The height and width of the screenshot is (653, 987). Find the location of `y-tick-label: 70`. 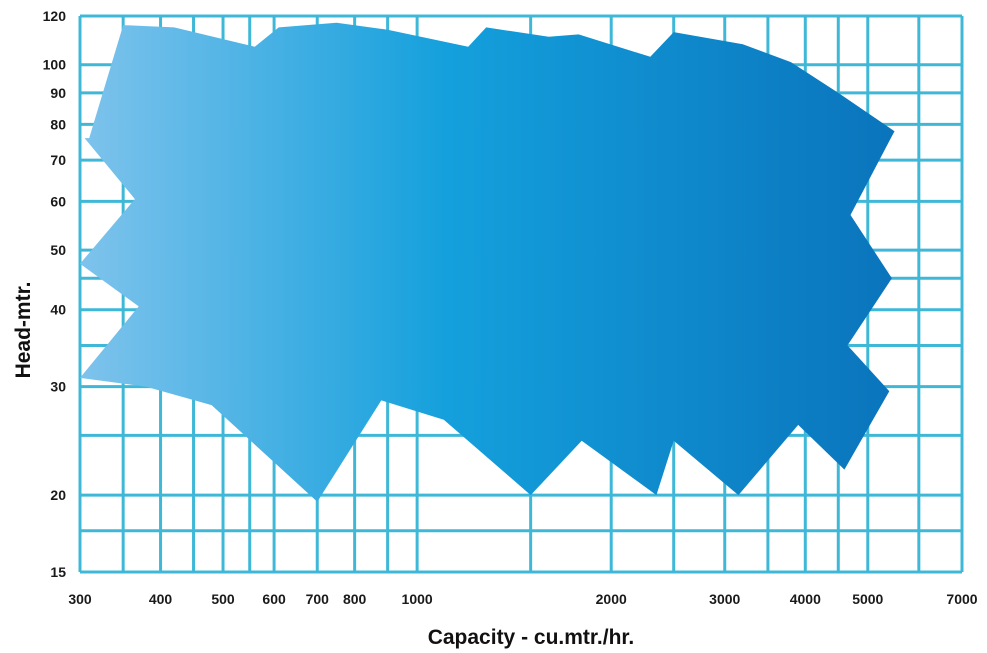

y-tick-label: 70 is located at coordinates (58, 160).